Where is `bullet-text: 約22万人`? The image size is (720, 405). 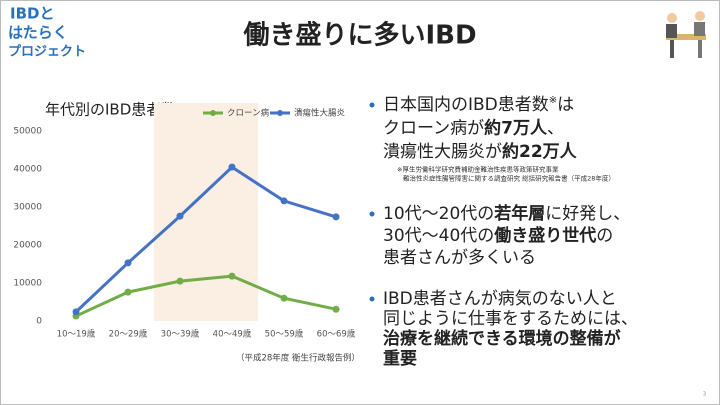
bullet-text: 約22万人 is located at coordinates (540, 151).